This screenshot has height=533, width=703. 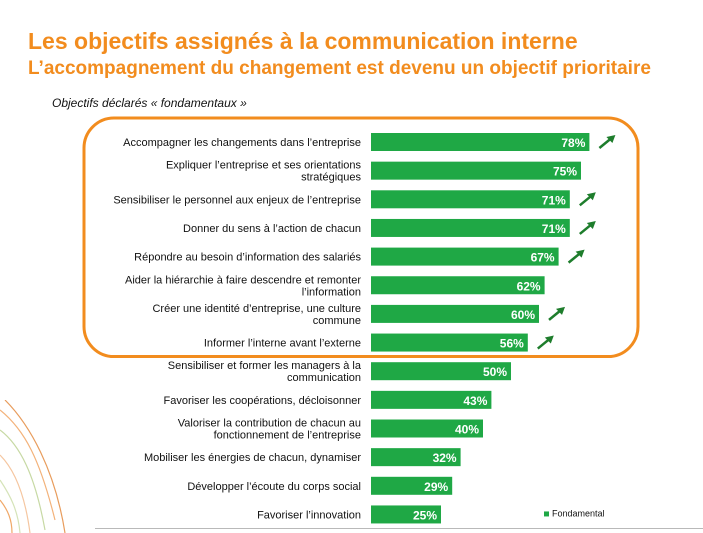 I want to click on category-label: Favoriser les coopérations, décloisonner, so click(x=263, y=401).